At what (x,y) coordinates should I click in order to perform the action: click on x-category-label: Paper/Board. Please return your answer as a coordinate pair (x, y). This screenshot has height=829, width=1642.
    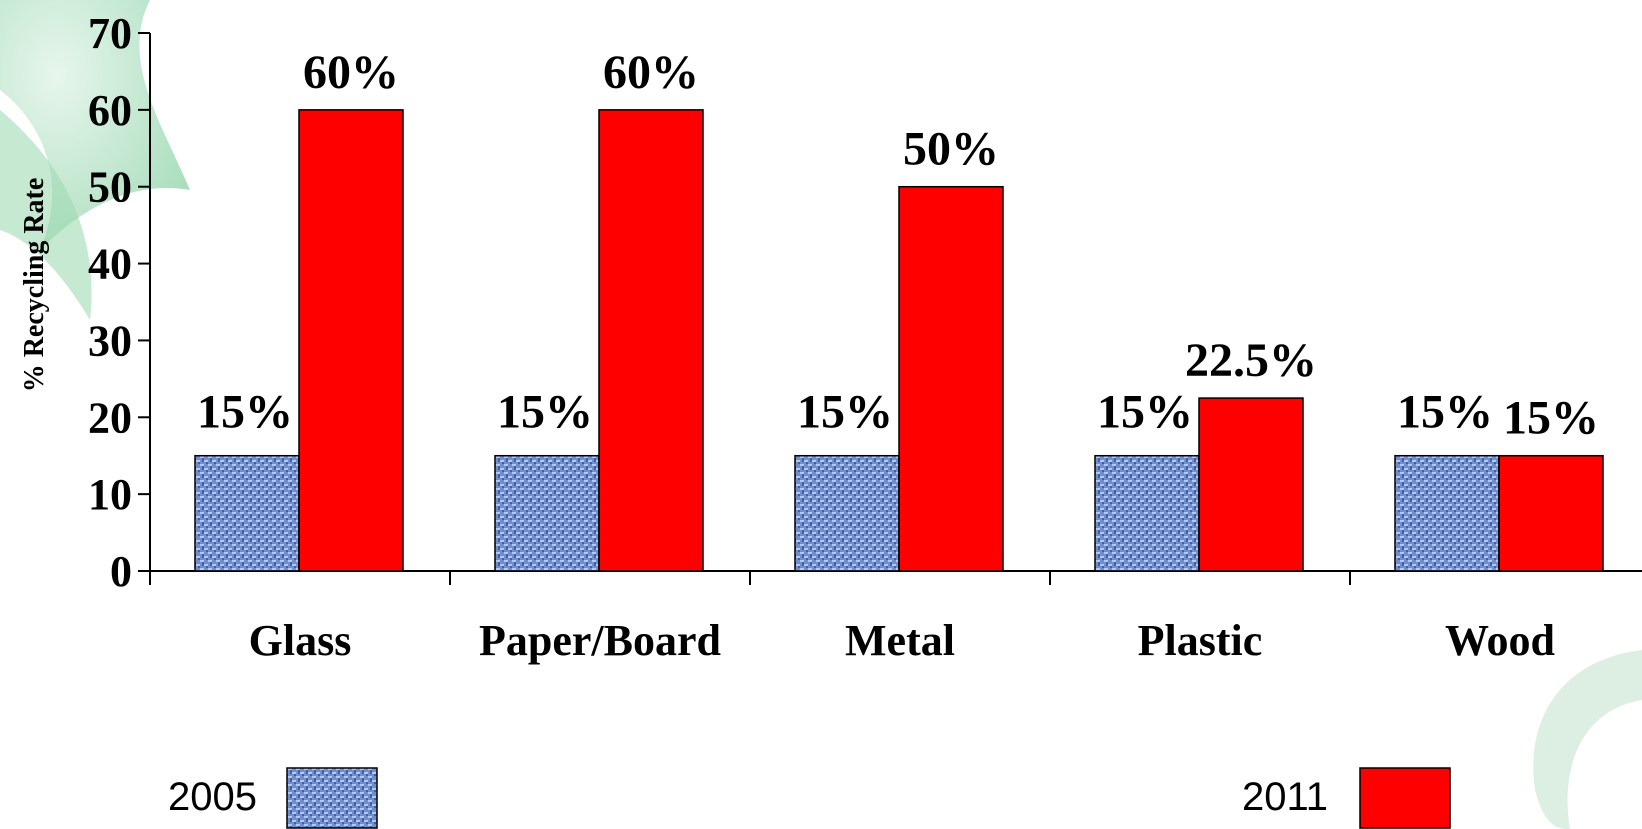
    Looking at the image, I should click on (600, 640).